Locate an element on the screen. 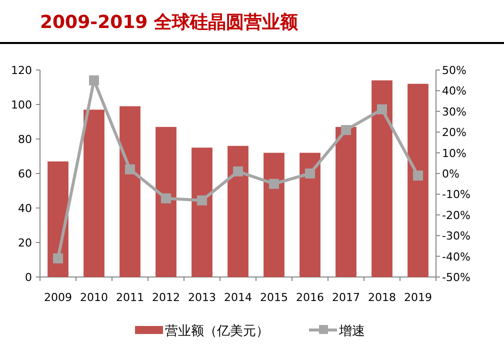 This screenshot has width=504, height=357. x-tick-label: 2011 is located at coordinates (130, 297).